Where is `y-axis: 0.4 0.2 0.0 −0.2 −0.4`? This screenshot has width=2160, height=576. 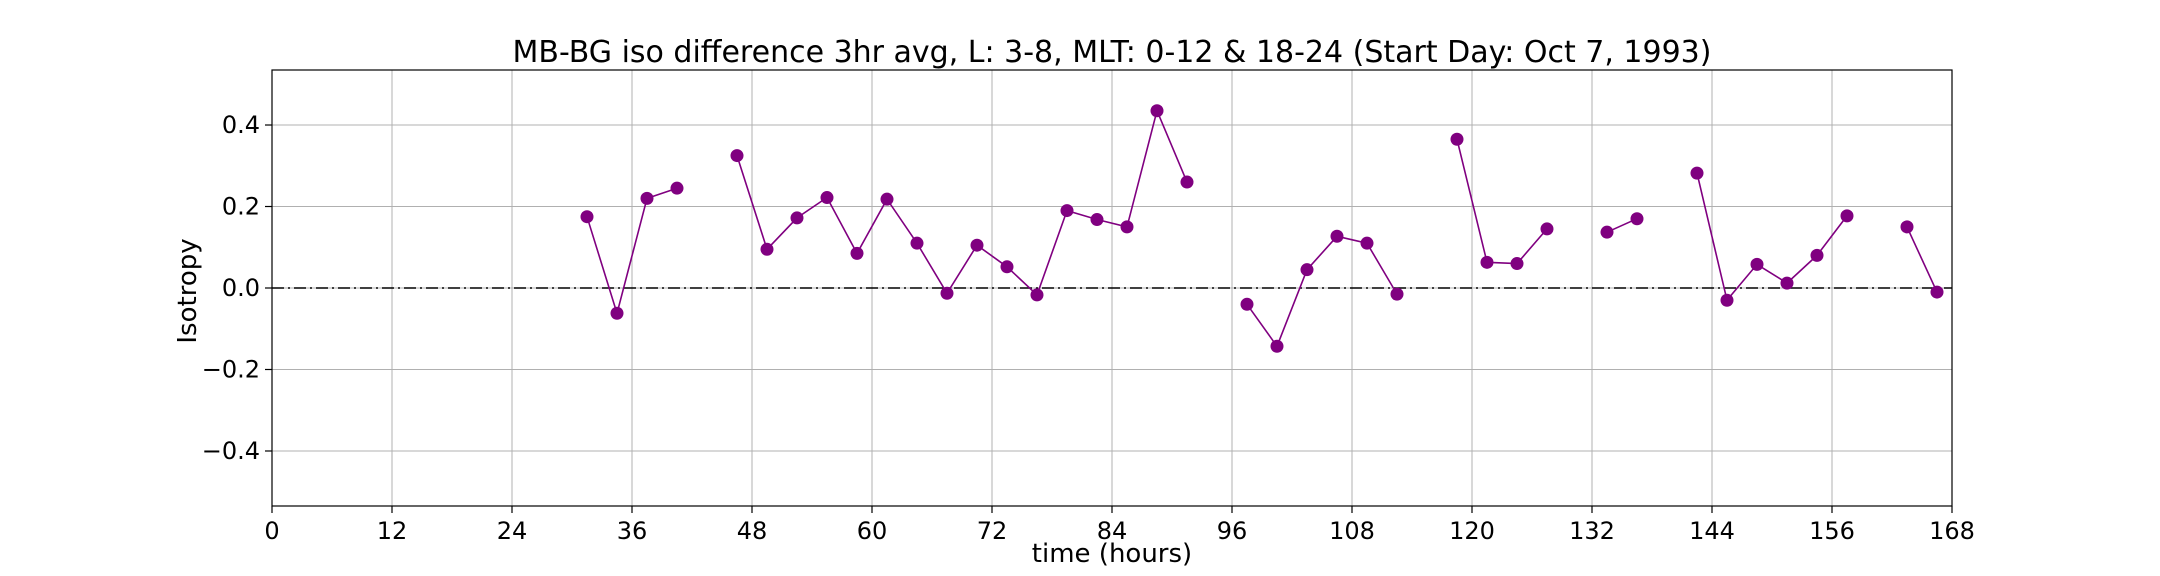 y-axis: 0.4 0.2 0.0 −0.2 −0.4 is located at coordinates (237, 288).